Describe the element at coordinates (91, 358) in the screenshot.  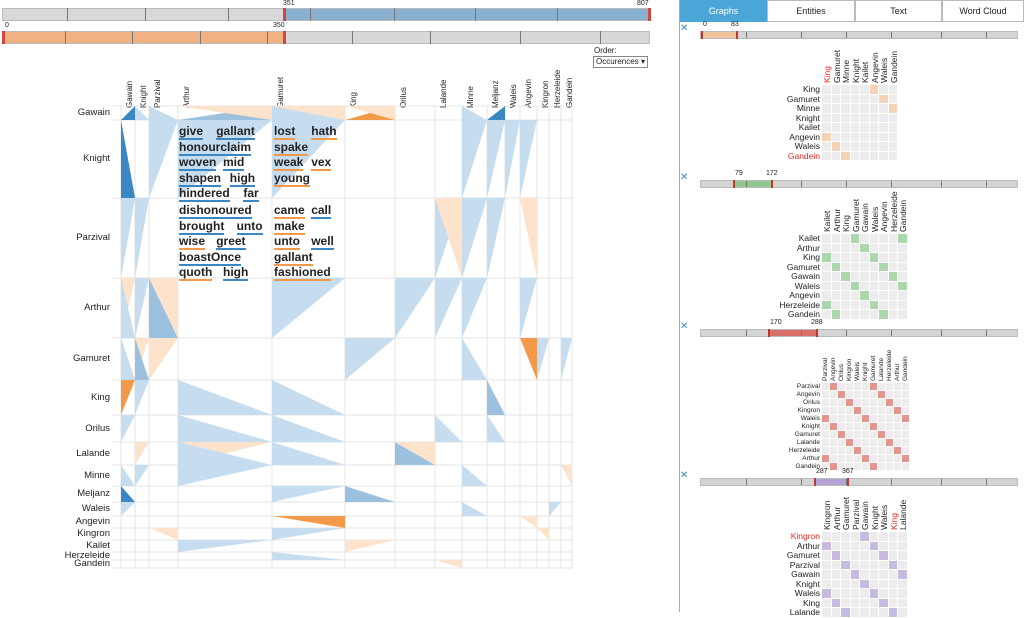
I see `row-label: Gamuret` at that location.